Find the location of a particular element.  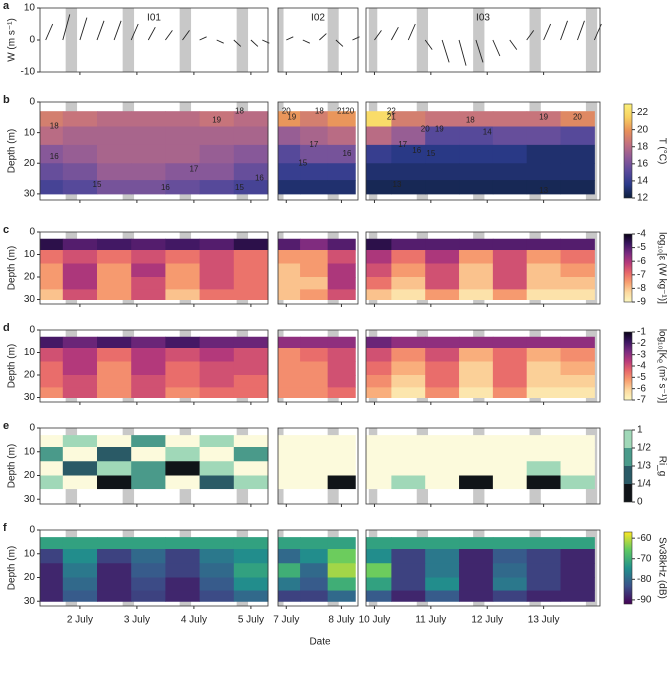

x-tick-label: 5 July is located at coordinates (251, 620).